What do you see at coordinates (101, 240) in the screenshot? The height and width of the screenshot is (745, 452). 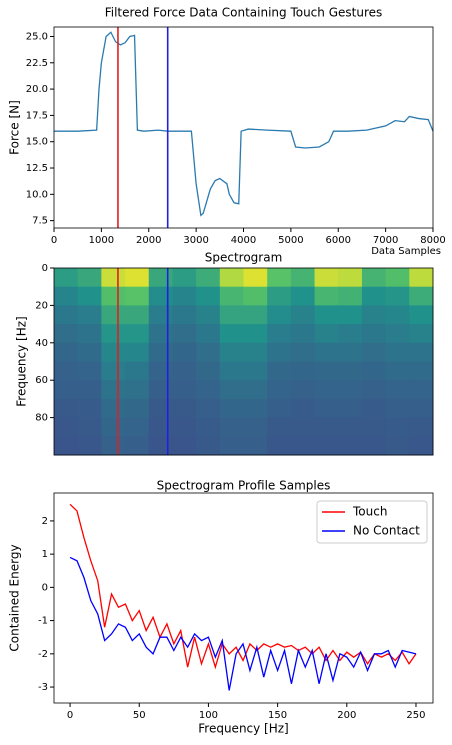 I see `x-tick-label: 1000` at bounding box center [101, 240].